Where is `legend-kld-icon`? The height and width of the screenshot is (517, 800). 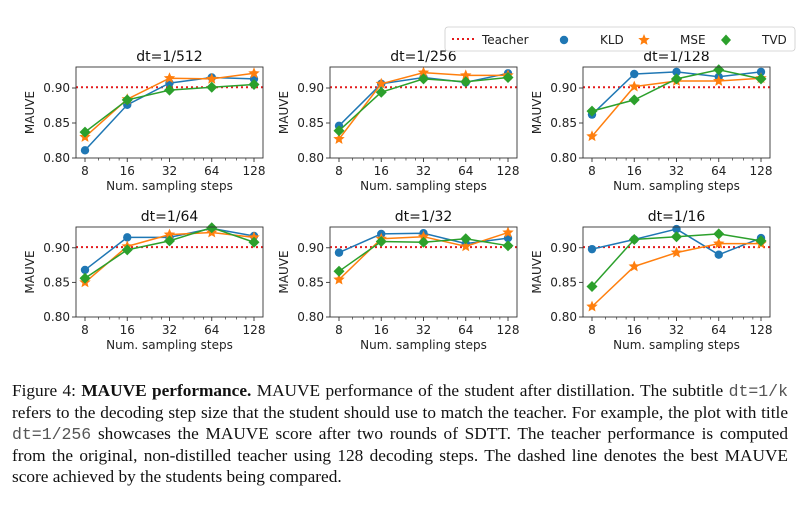
legend-kld-icon is located at coordinates (564, 40).